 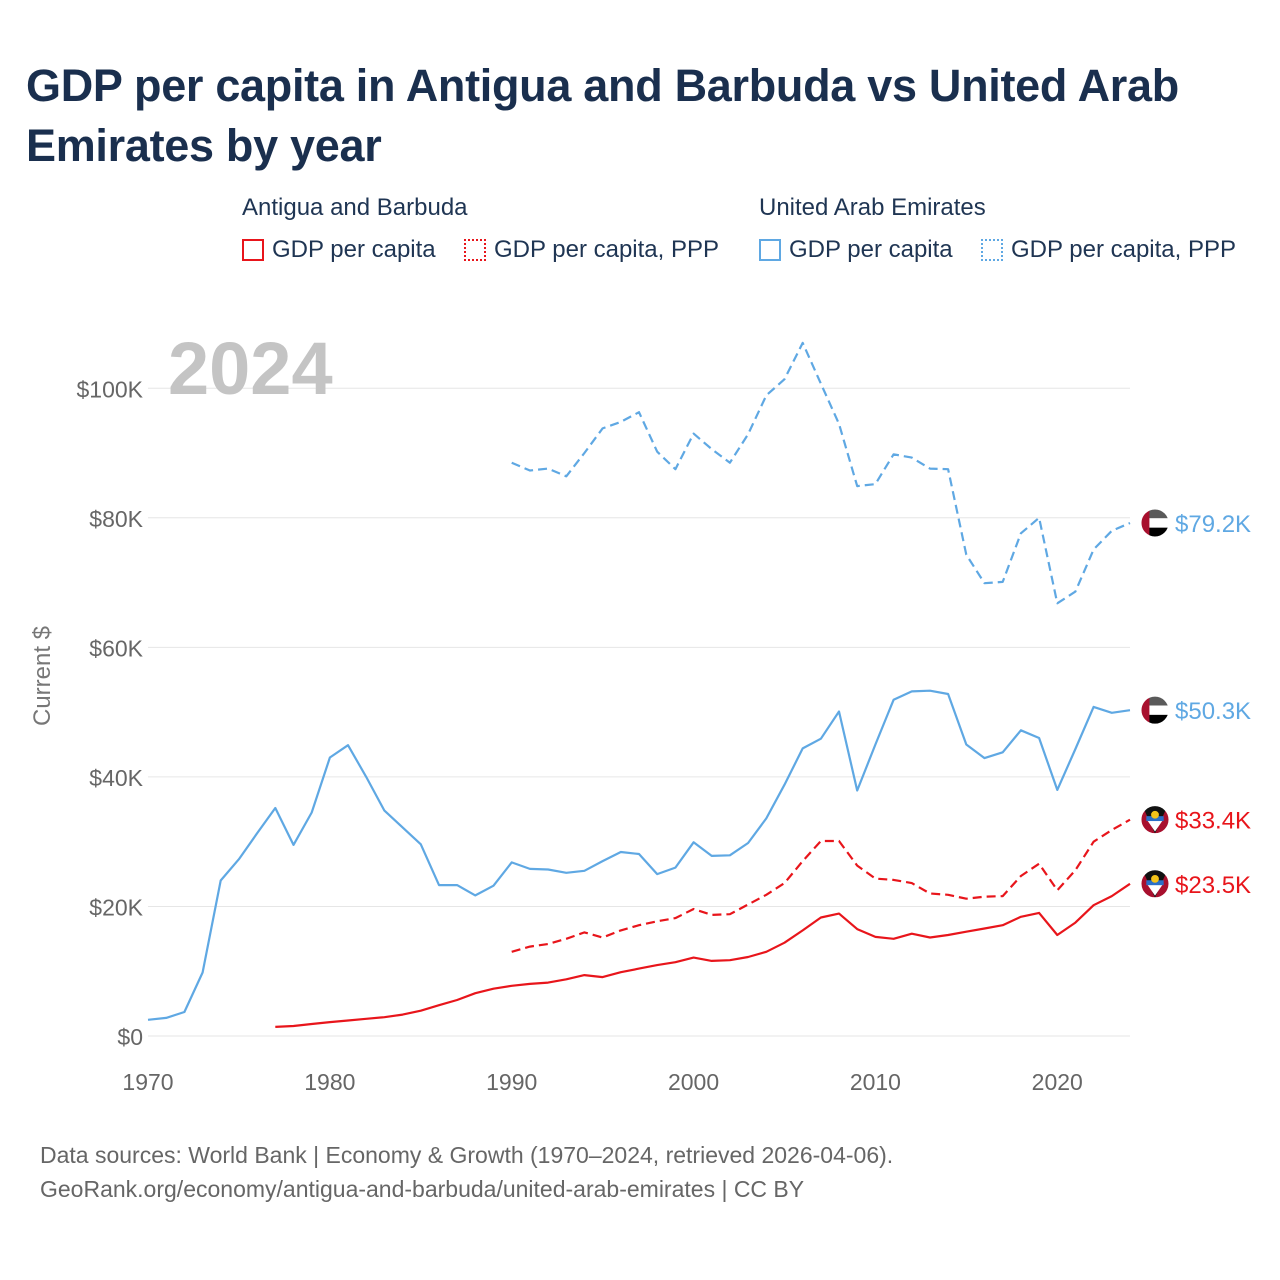 What do you see at coordinates (147, 1082) in the screenshot?
I see `x-tick-label: 1970` at bounding box center [147, 1082].